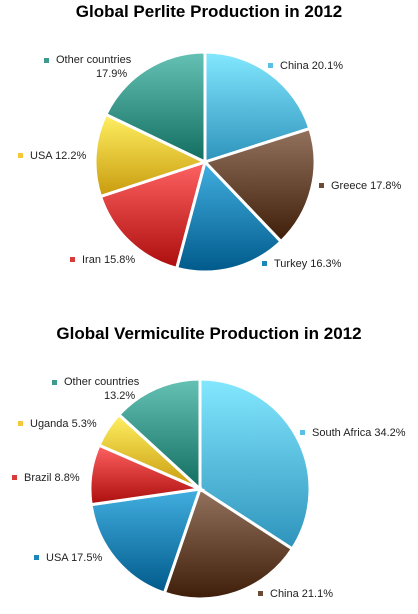 The image size is (418, 614). I want to click on chart-title: Global Vermiculite Production in 2012, so click(209, 333).